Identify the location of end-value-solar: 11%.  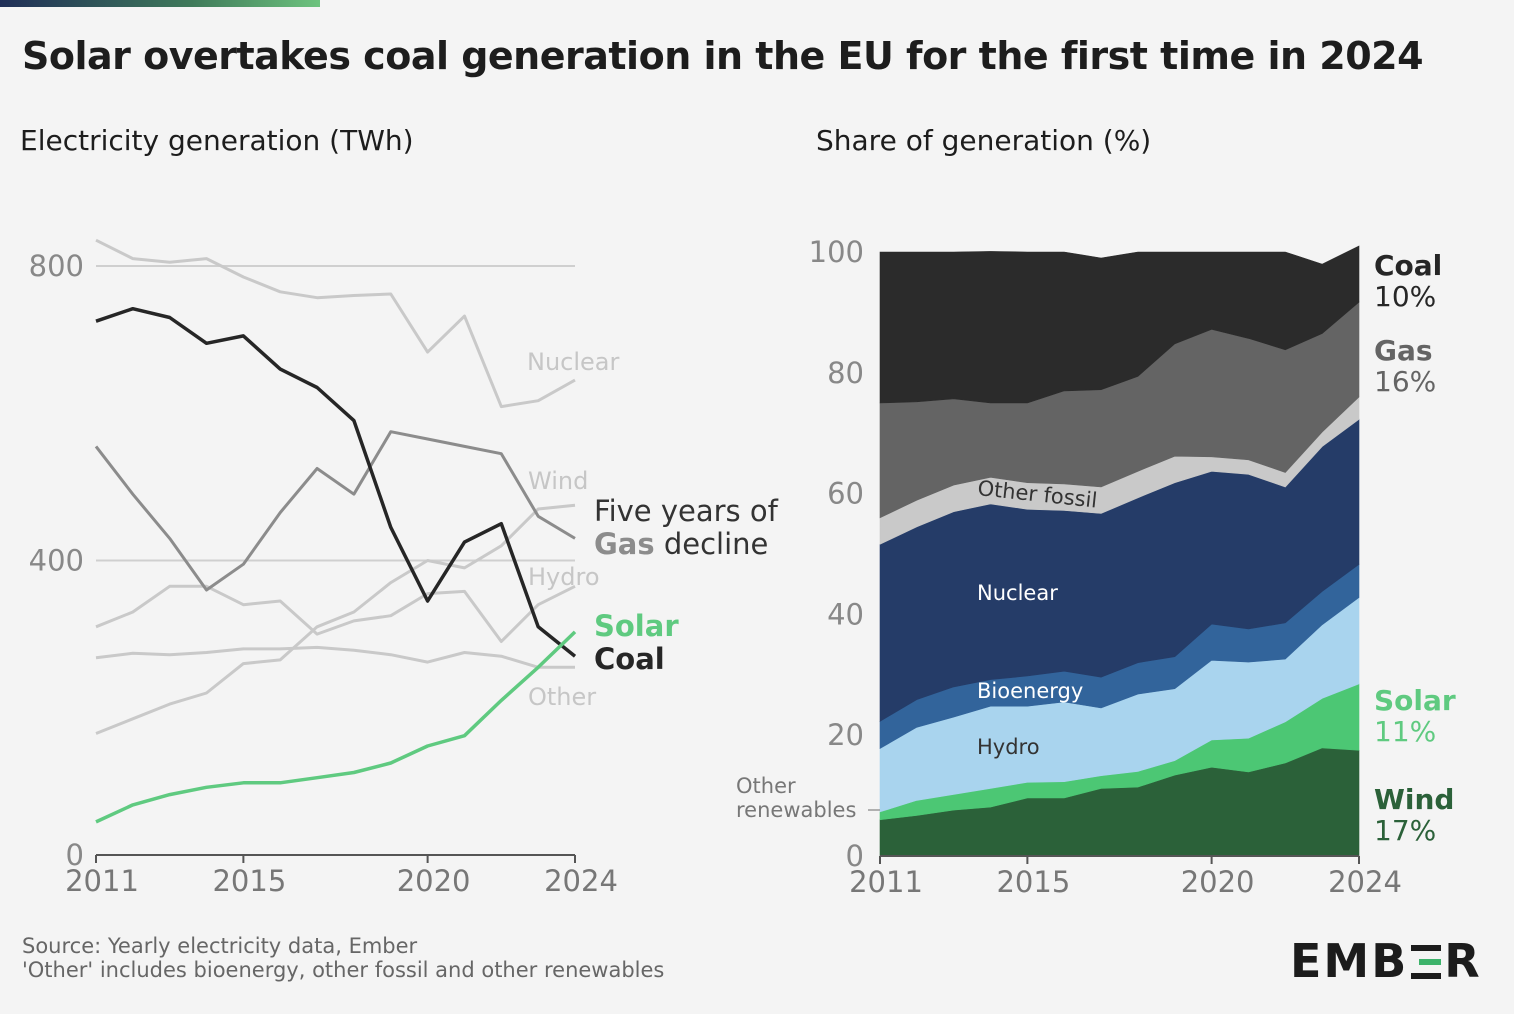
(1405, 731).